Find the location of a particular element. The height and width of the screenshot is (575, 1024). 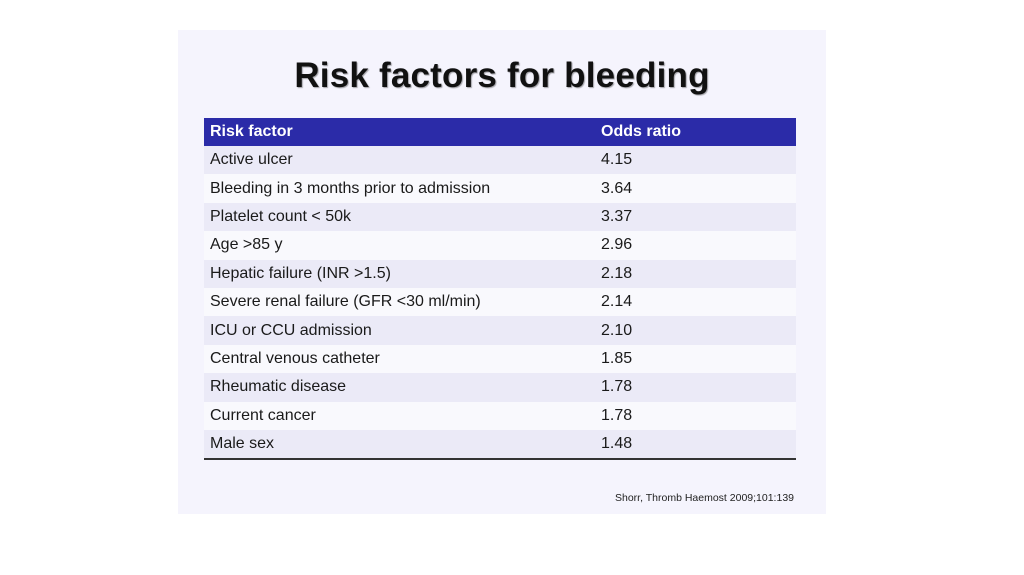

odds-ratio-cell: 1.85 is located at coordinates (617, 358).